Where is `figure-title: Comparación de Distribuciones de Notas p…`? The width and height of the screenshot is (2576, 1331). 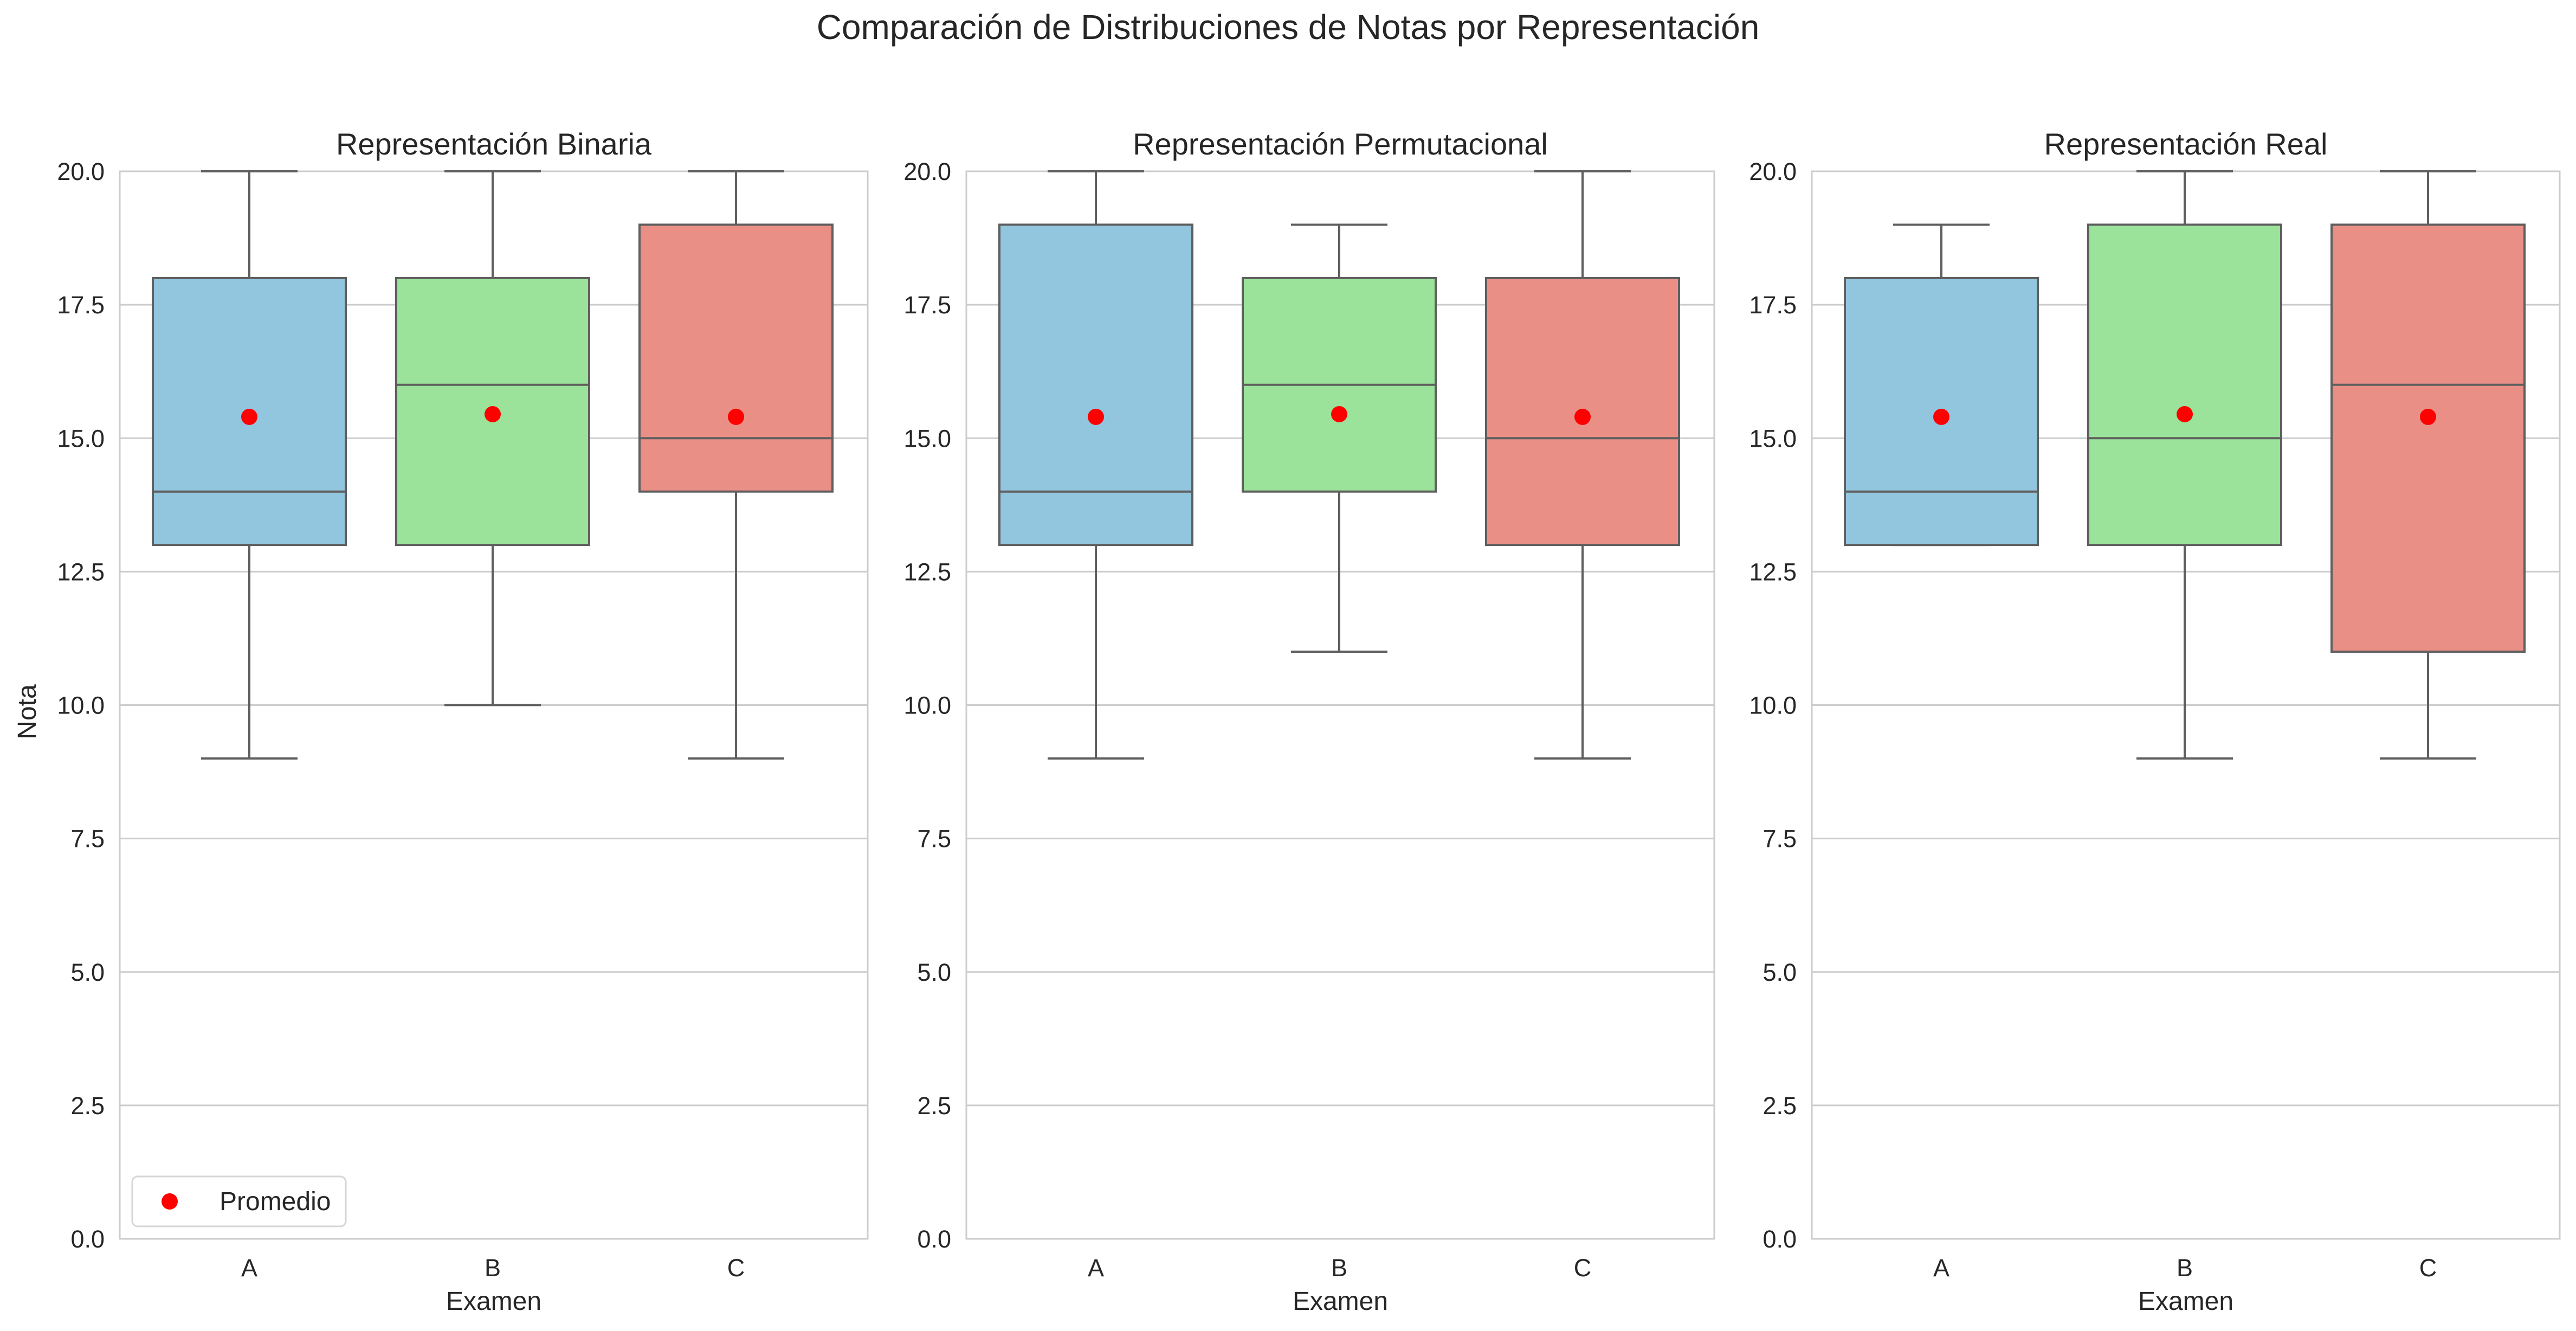 figure-title: Comparación de Distribuciones de Notas p… is located at coordinates (1288, 27).